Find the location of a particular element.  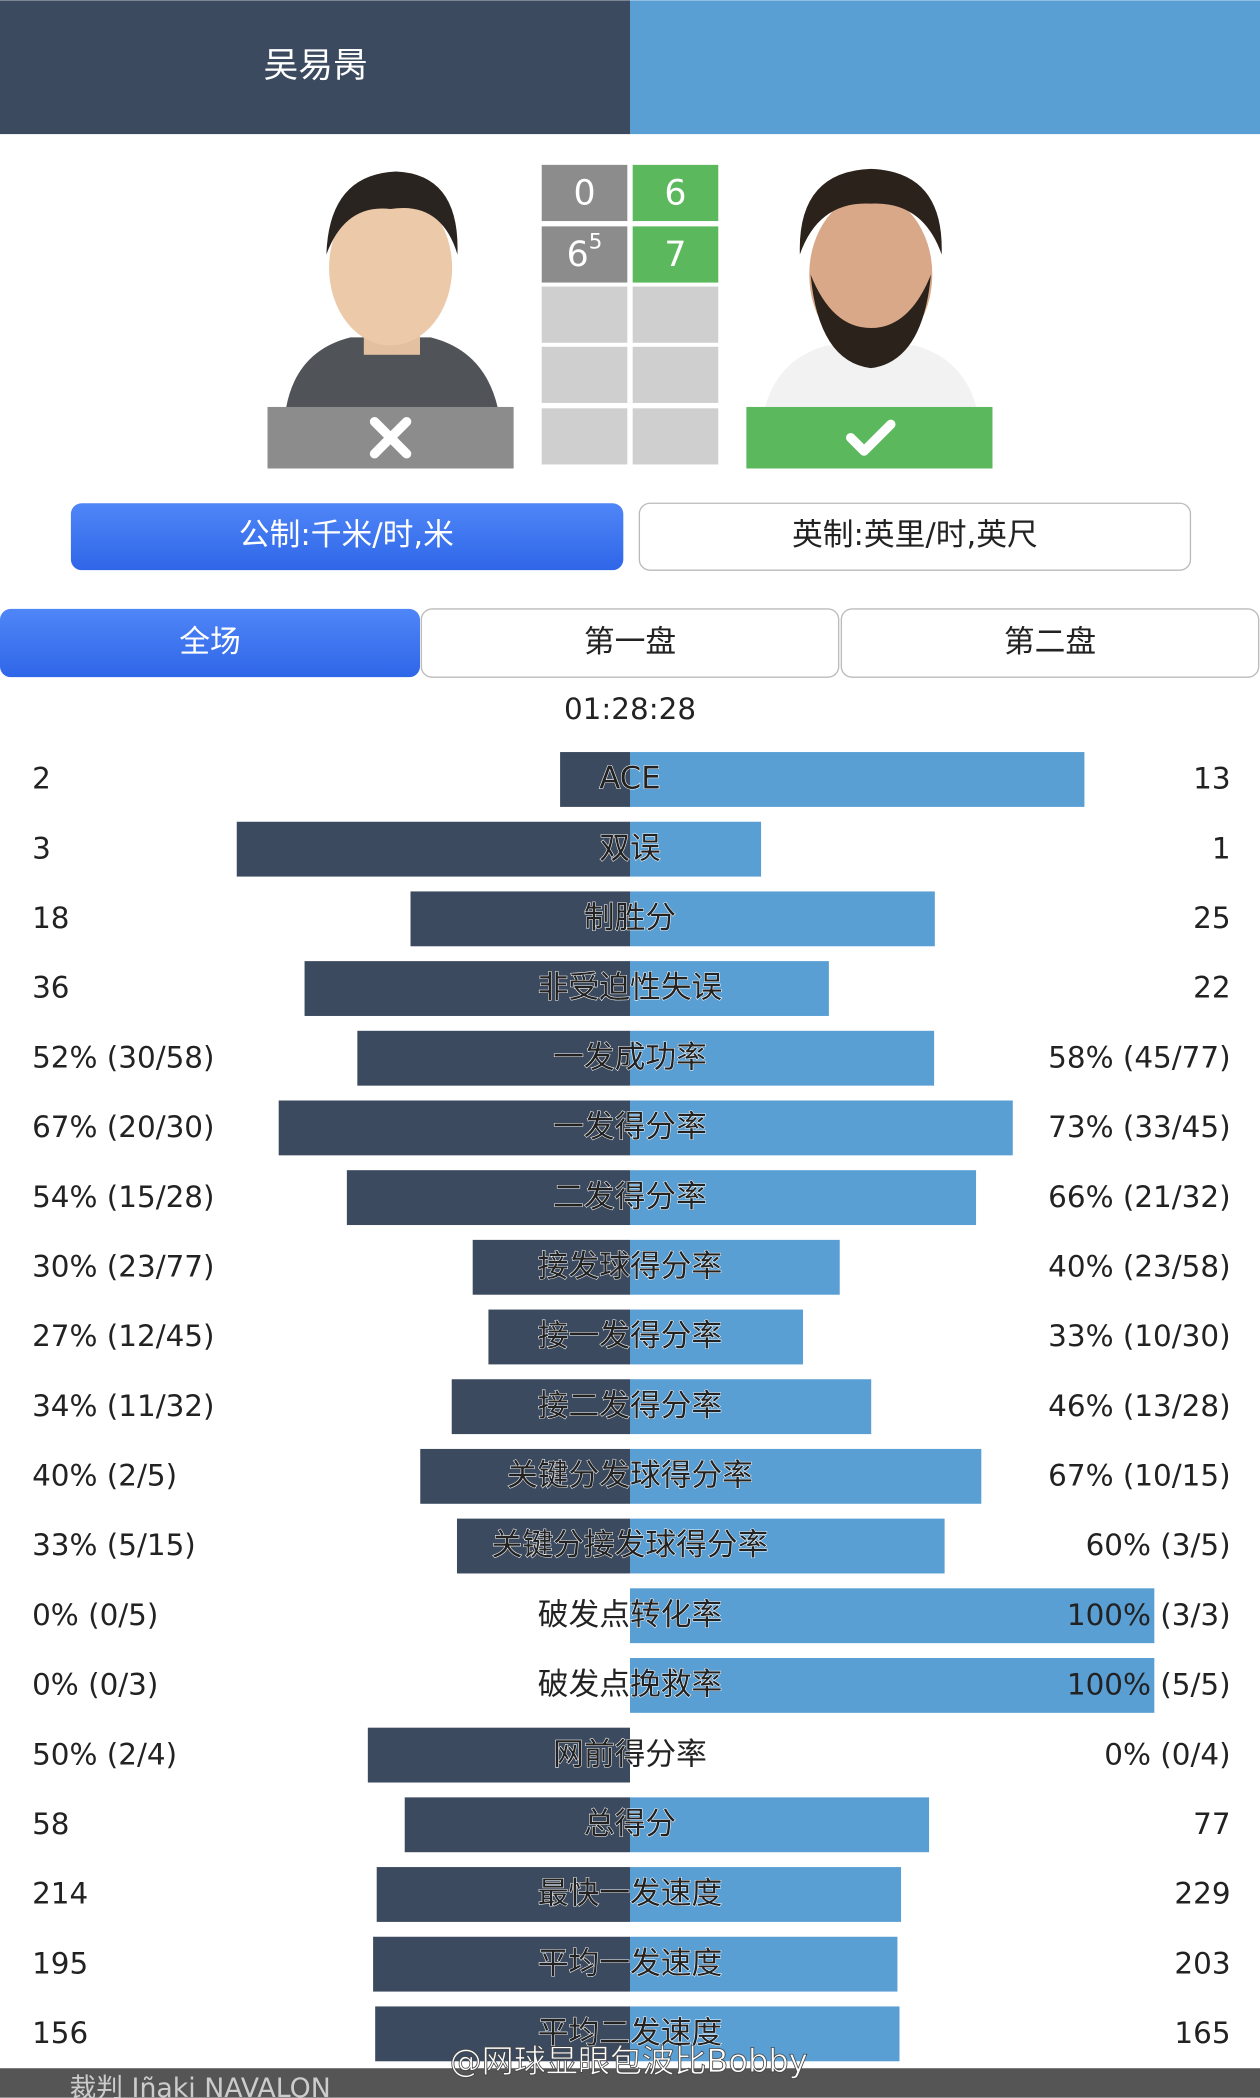

stat-label: 网前得分率 is located at coordinates (630, 1754).